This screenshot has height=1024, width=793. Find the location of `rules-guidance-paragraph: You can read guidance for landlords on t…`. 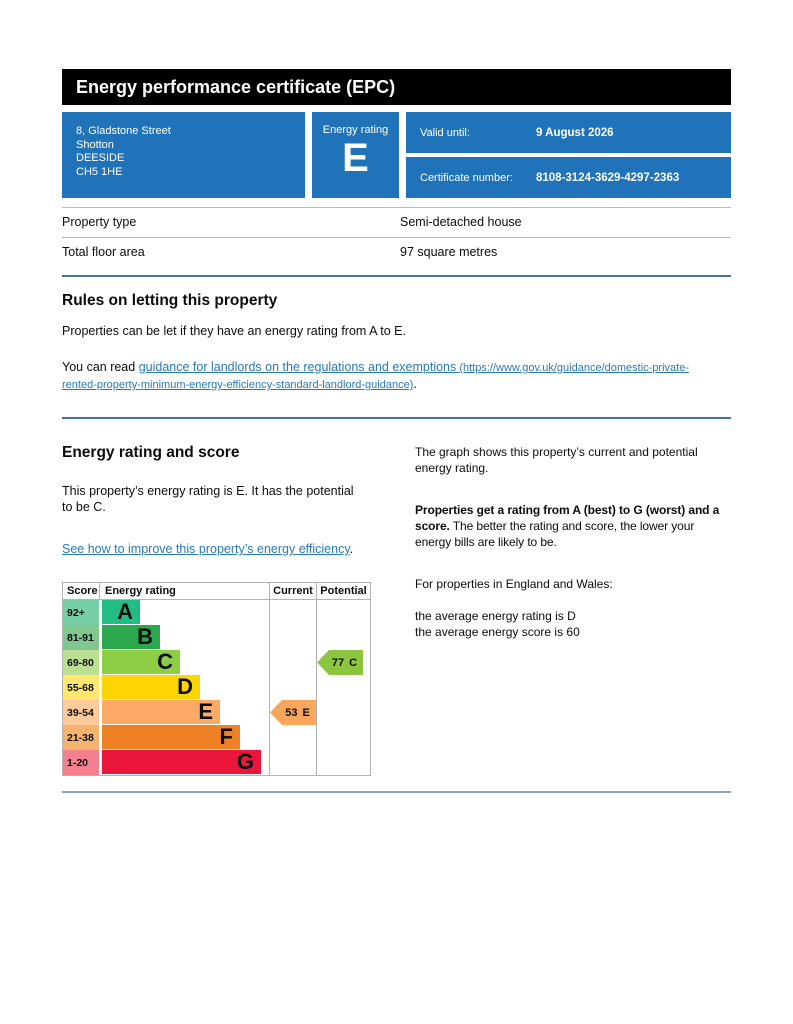

rules-guidance-paragraph: You can read guidance for landlords on t… is located at coordinates (384, 376).